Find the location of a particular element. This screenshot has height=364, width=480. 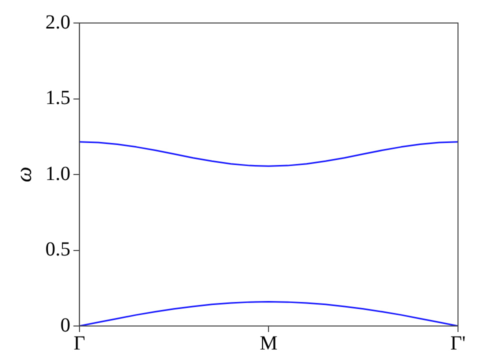

y-tick-label: 0 is located at coordinates (65, 325).